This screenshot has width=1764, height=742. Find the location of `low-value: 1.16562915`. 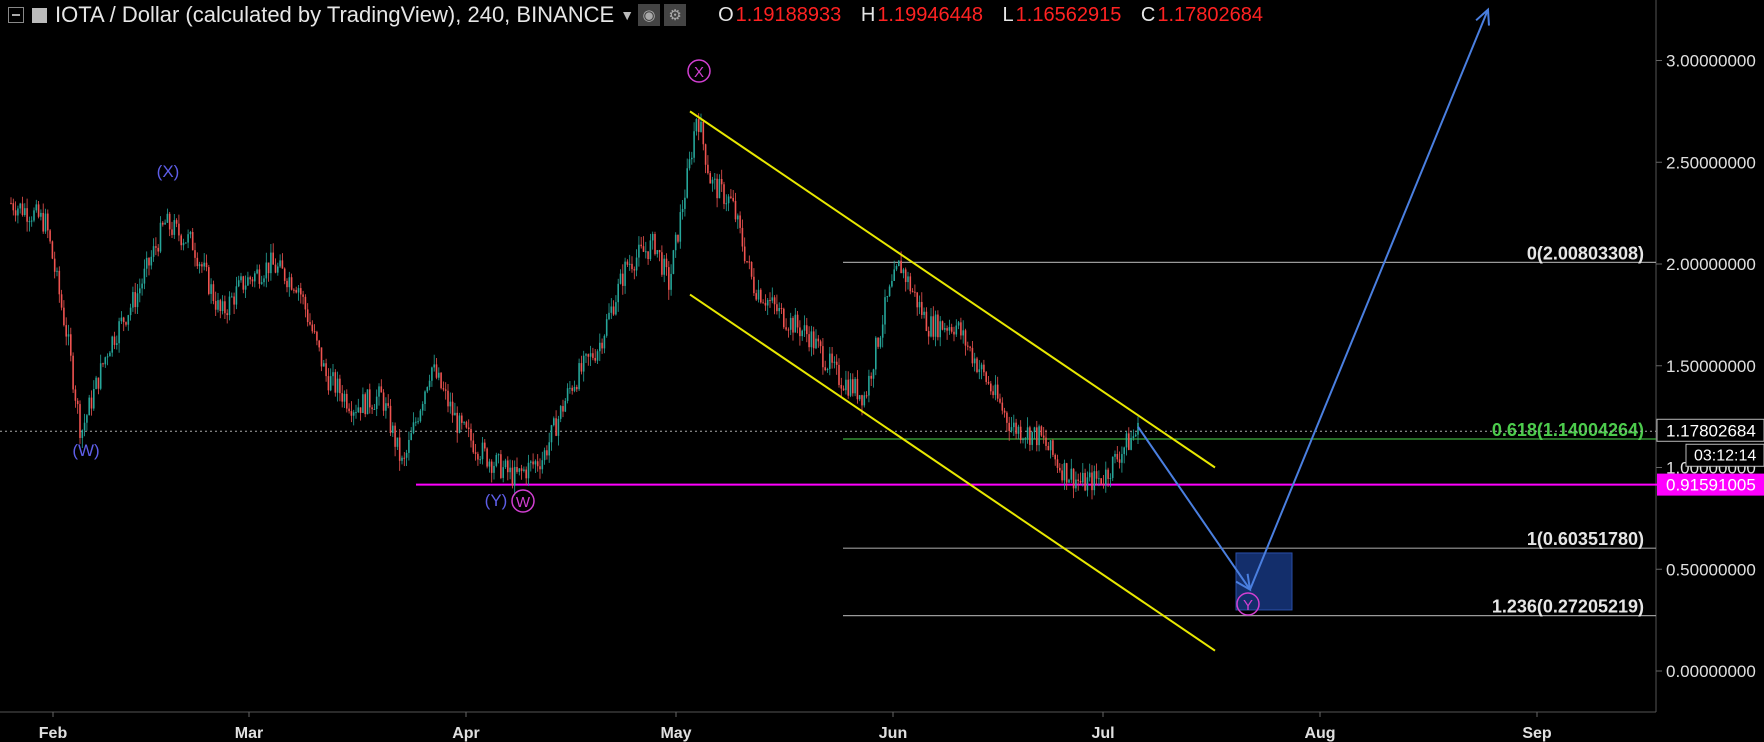

low-value: 1.16562915 is located at coordinates (1068, 14).